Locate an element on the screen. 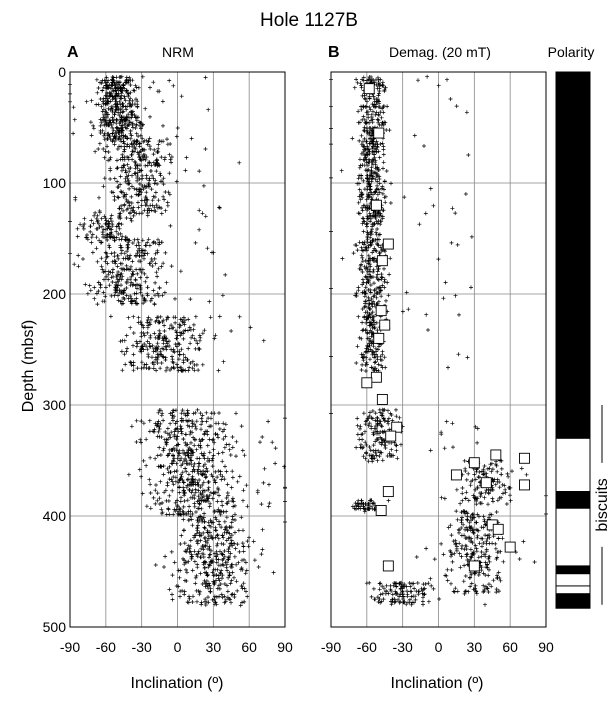 Image resolution: width=615 pixels, height=710 pixels. y-tick-label: 400 is located at coordinates (55, 516).